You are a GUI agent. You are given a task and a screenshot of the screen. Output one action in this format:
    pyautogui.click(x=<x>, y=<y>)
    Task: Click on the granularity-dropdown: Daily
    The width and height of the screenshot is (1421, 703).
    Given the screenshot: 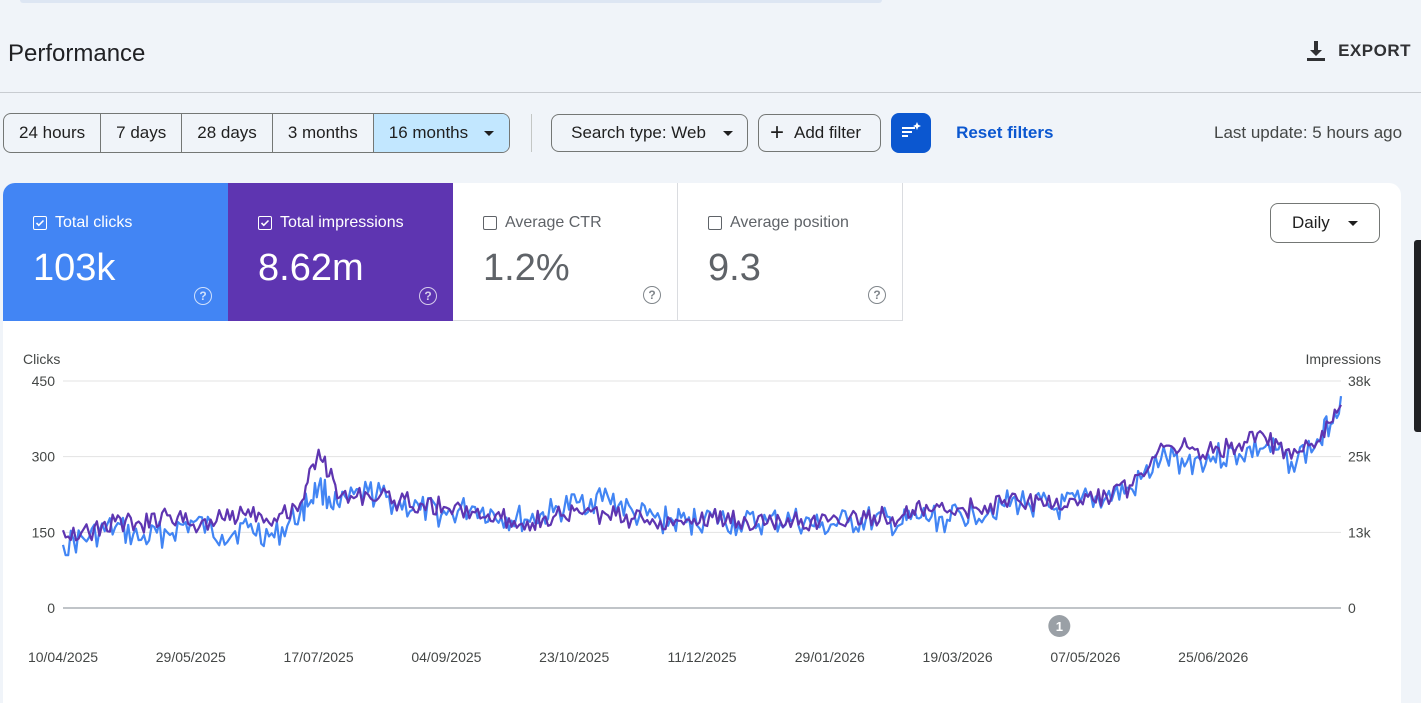 What is the action you would take?
    pyautogui.click(x=1325, y=223)
    